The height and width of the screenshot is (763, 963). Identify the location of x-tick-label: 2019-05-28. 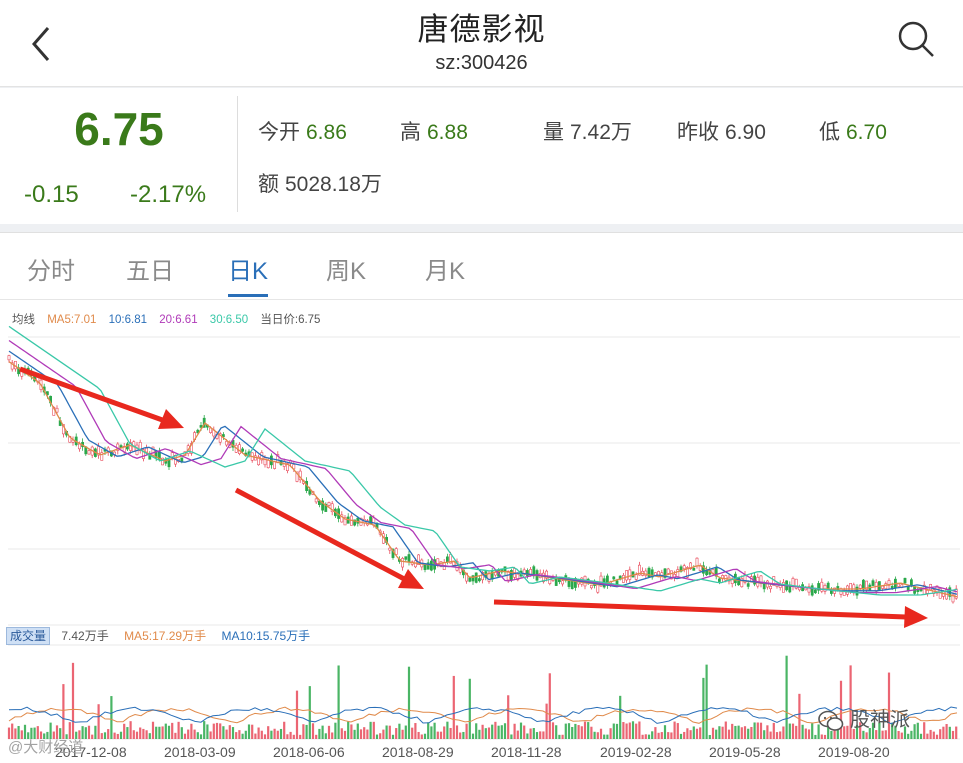
(745, 752).